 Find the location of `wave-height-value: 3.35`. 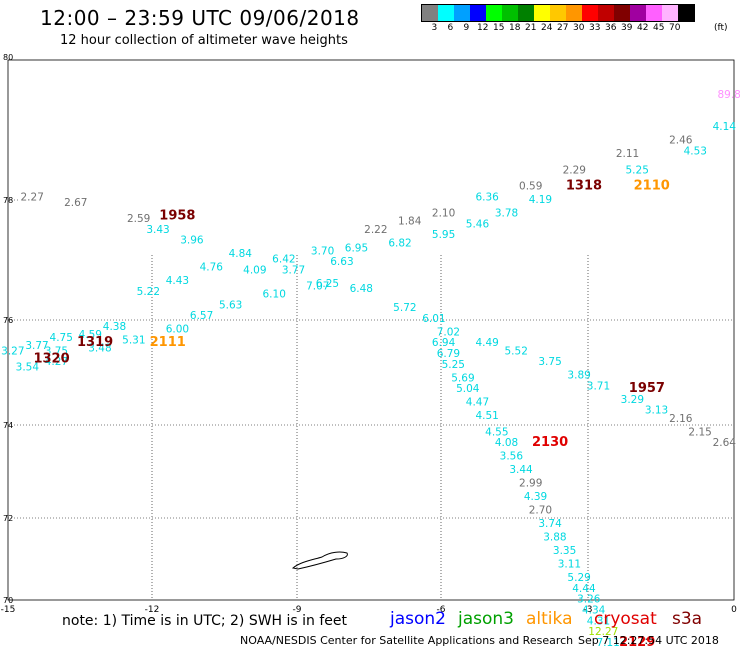

wave-height-value: 3.35 is located at coordinates (564, 551).